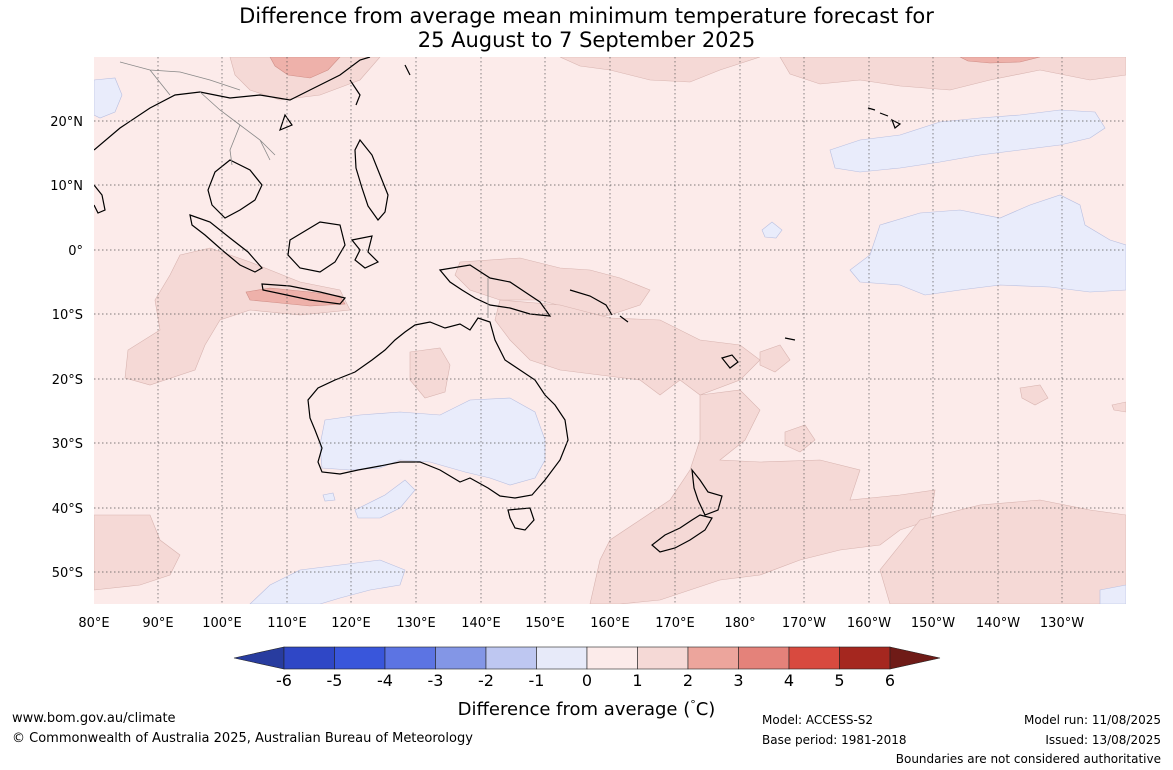 The image size is (1173, 770). Describe the element at coordinates (1092, 720) in the screenshot. I see `model-run-date: Model run: 11/08/2025` at that location.